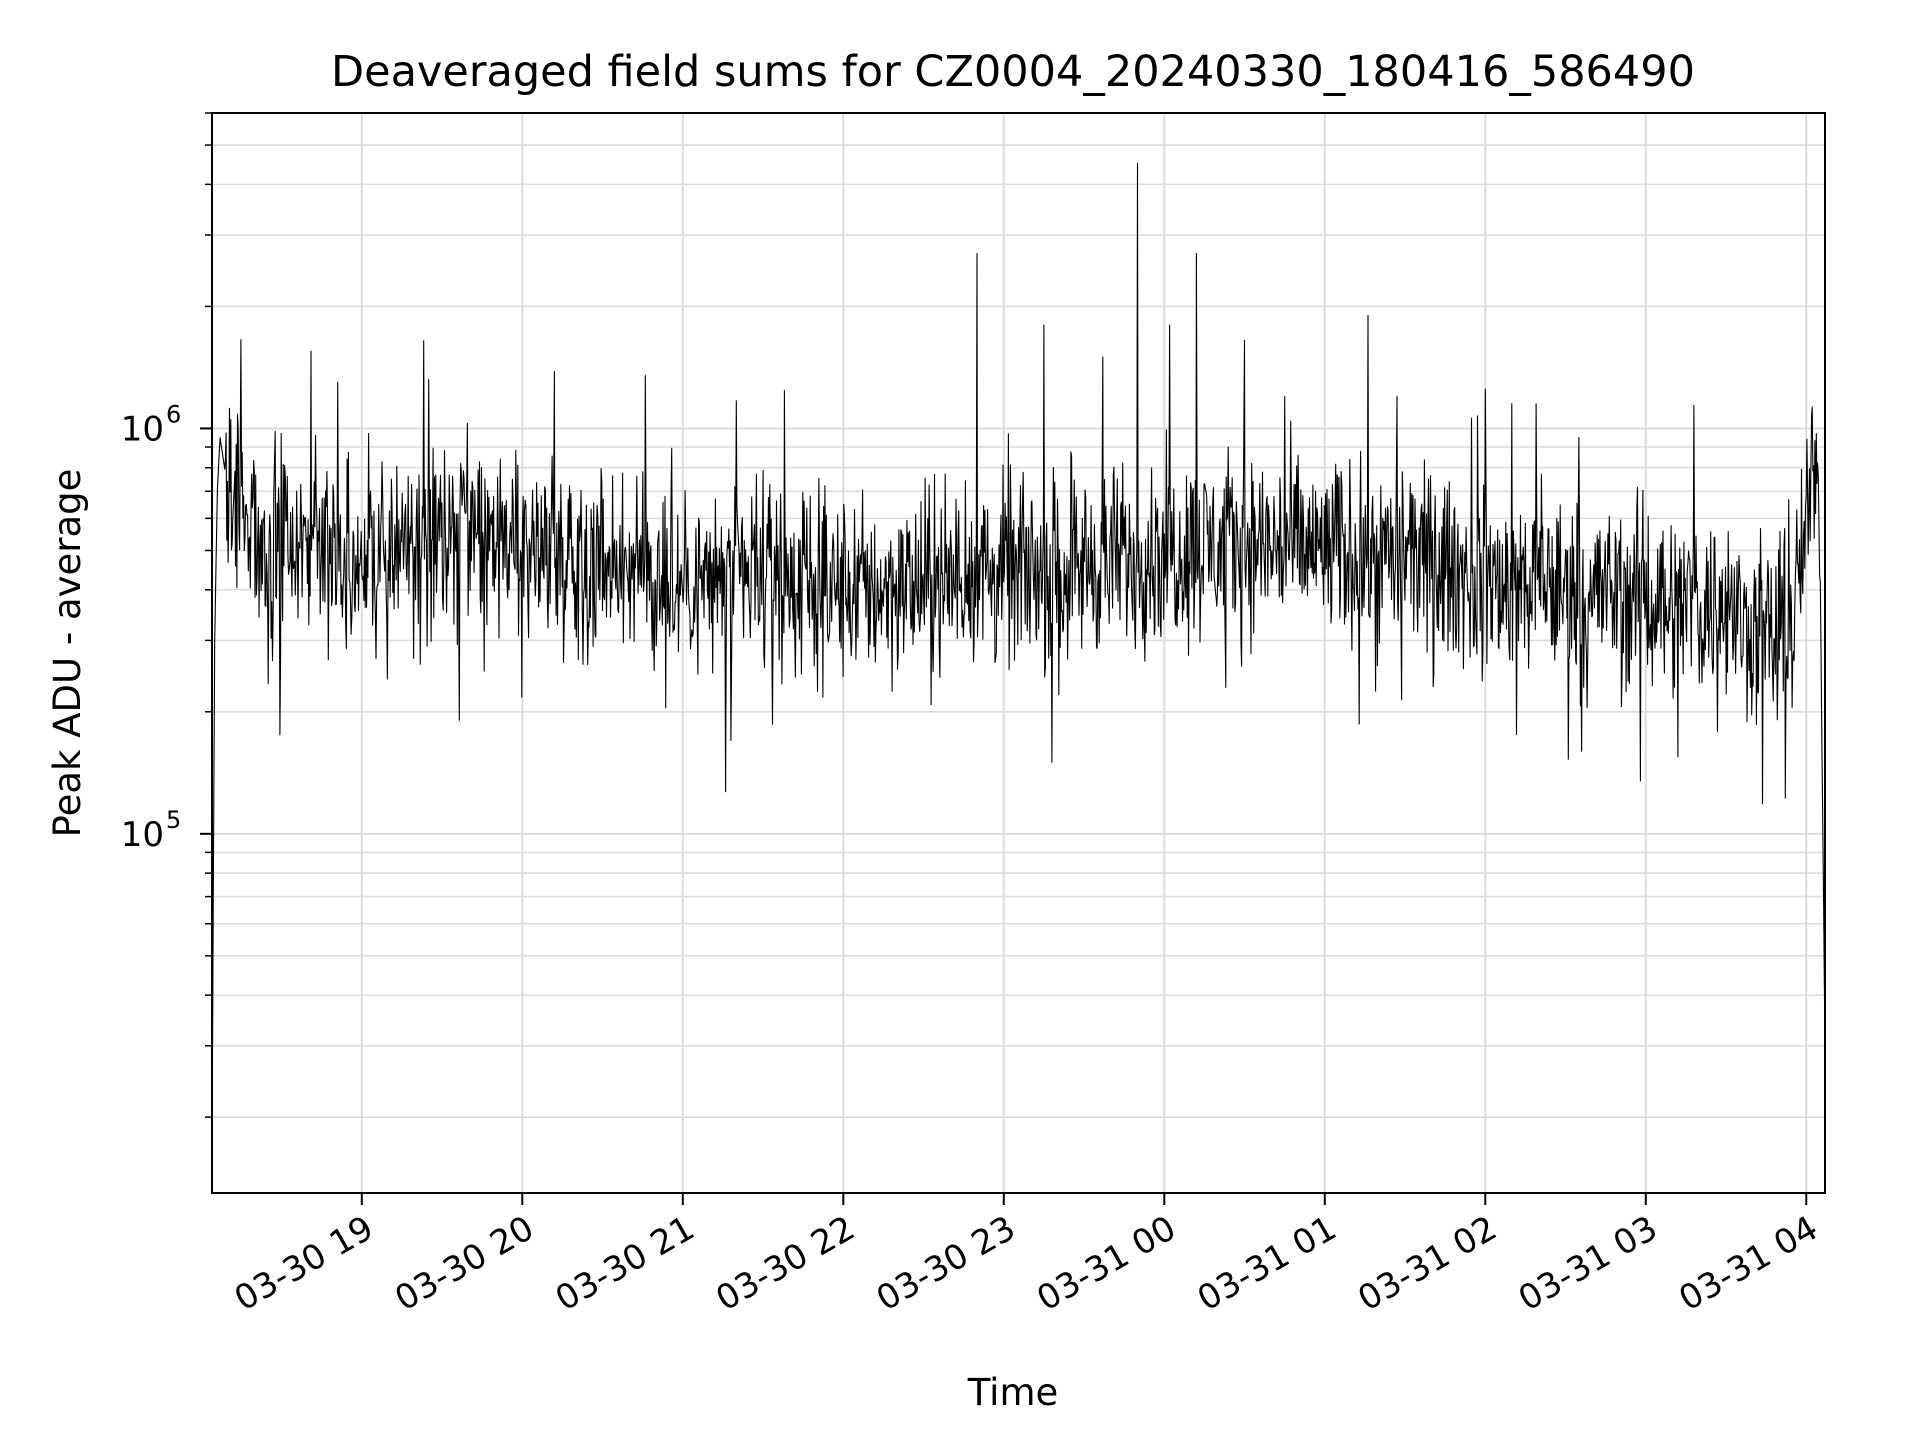 The image size is (1920, 1440). I want to click on y-tick-exponent: 5, so click(173, 820).